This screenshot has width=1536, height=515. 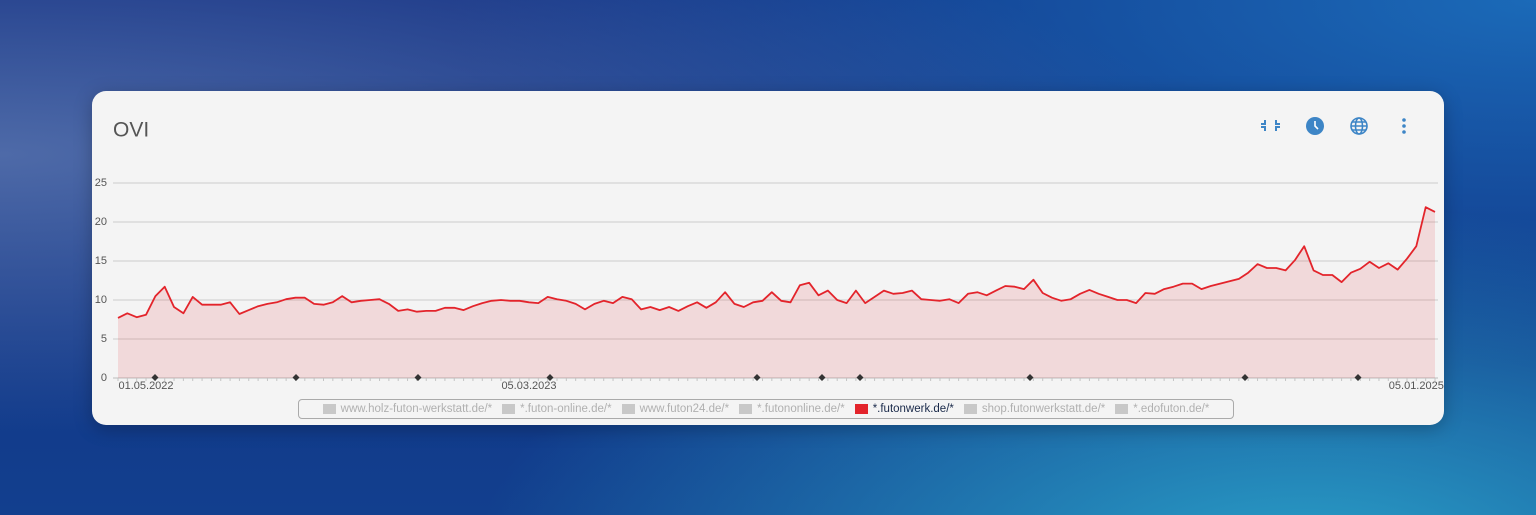 I want to click on collapse-button, so click(x=1270, y=125).